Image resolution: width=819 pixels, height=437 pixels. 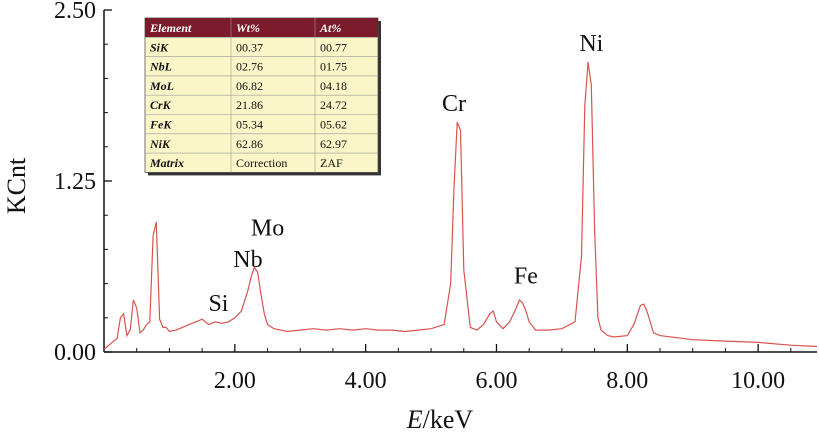 What do you see at coordinates (414, 419) in the screenshot?
I see `x-axis-title-symbol: E` at bounding box center [414, 419].